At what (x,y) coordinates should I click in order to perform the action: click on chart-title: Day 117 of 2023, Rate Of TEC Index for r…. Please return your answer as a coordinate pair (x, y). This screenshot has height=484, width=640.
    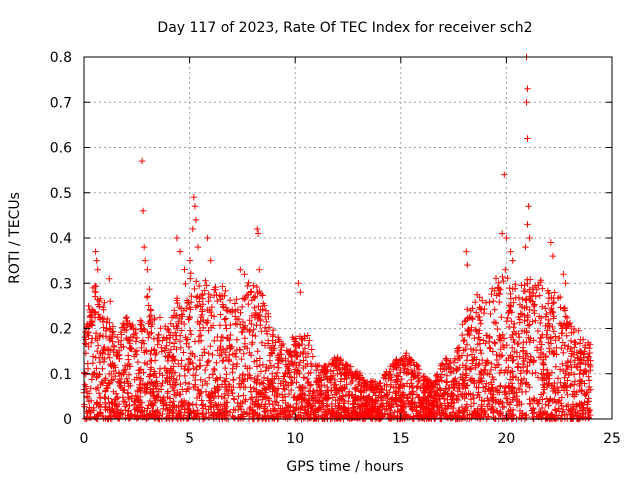
    Looking at the image, I should click on (344, 28).